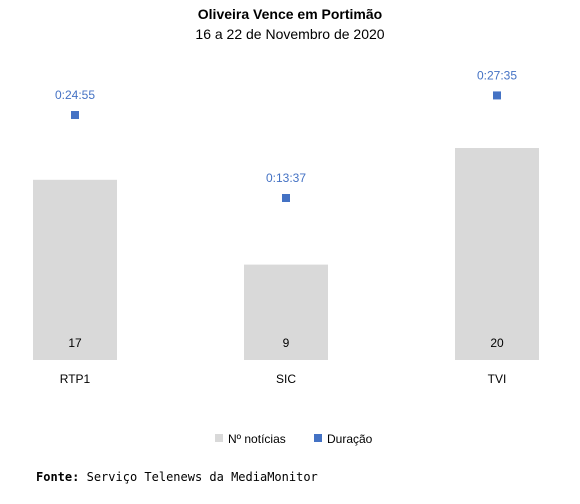 This screenshot has width=580, height=504. I want to click on bar-value-label: 20, so click(497, 343).